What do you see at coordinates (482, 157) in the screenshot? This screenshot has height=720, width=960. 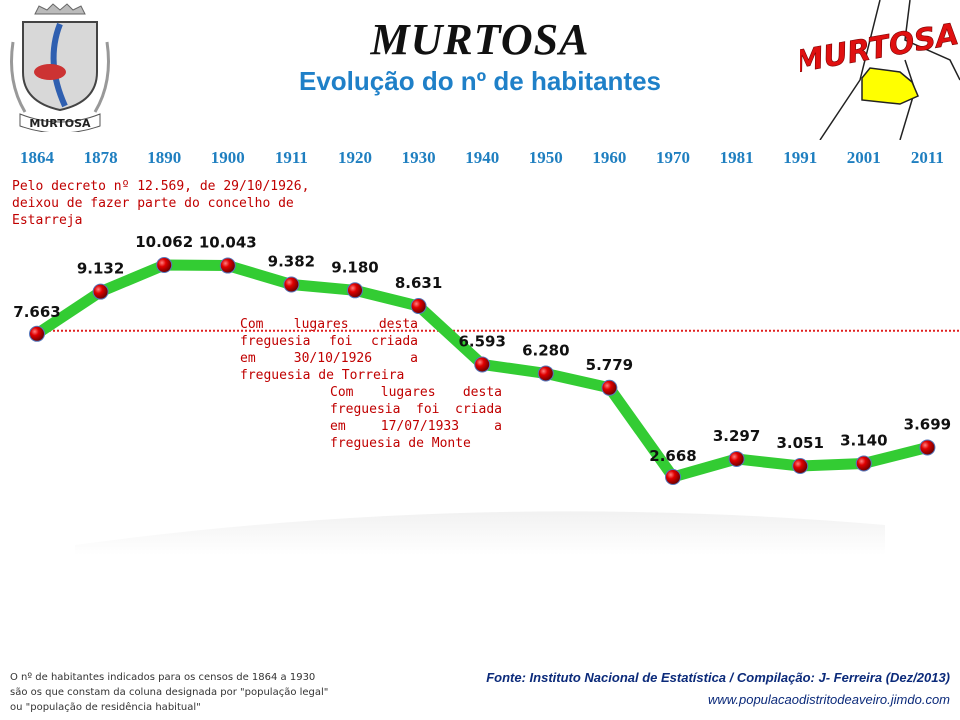 I see `year-label: 1940` at bounding box center [482, 157].